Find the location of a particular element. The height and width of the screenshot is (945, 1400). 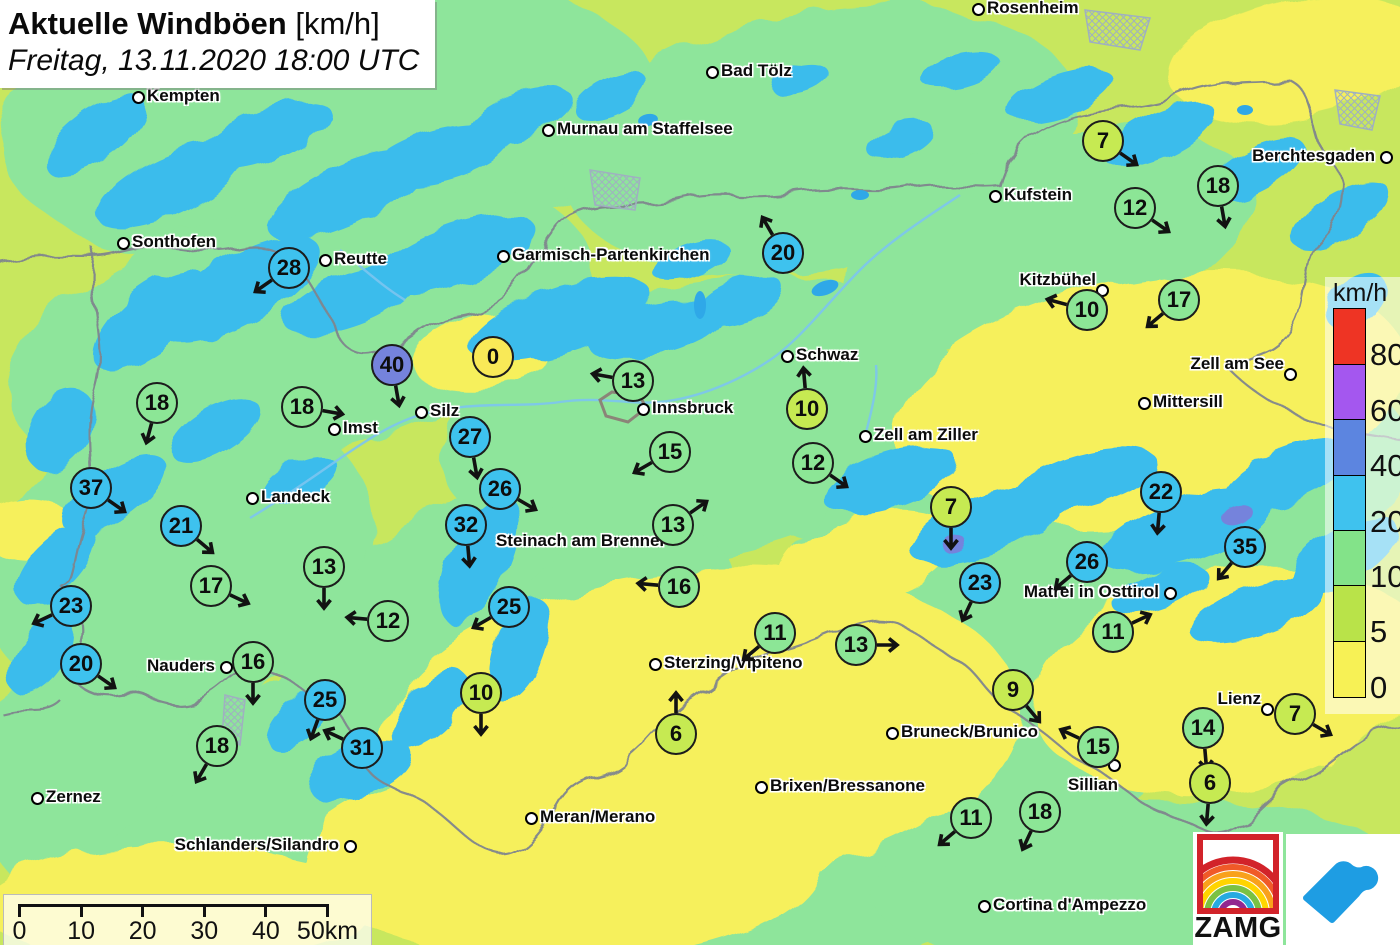

city-label: Kufstein is located at coordinates (1038, 194).